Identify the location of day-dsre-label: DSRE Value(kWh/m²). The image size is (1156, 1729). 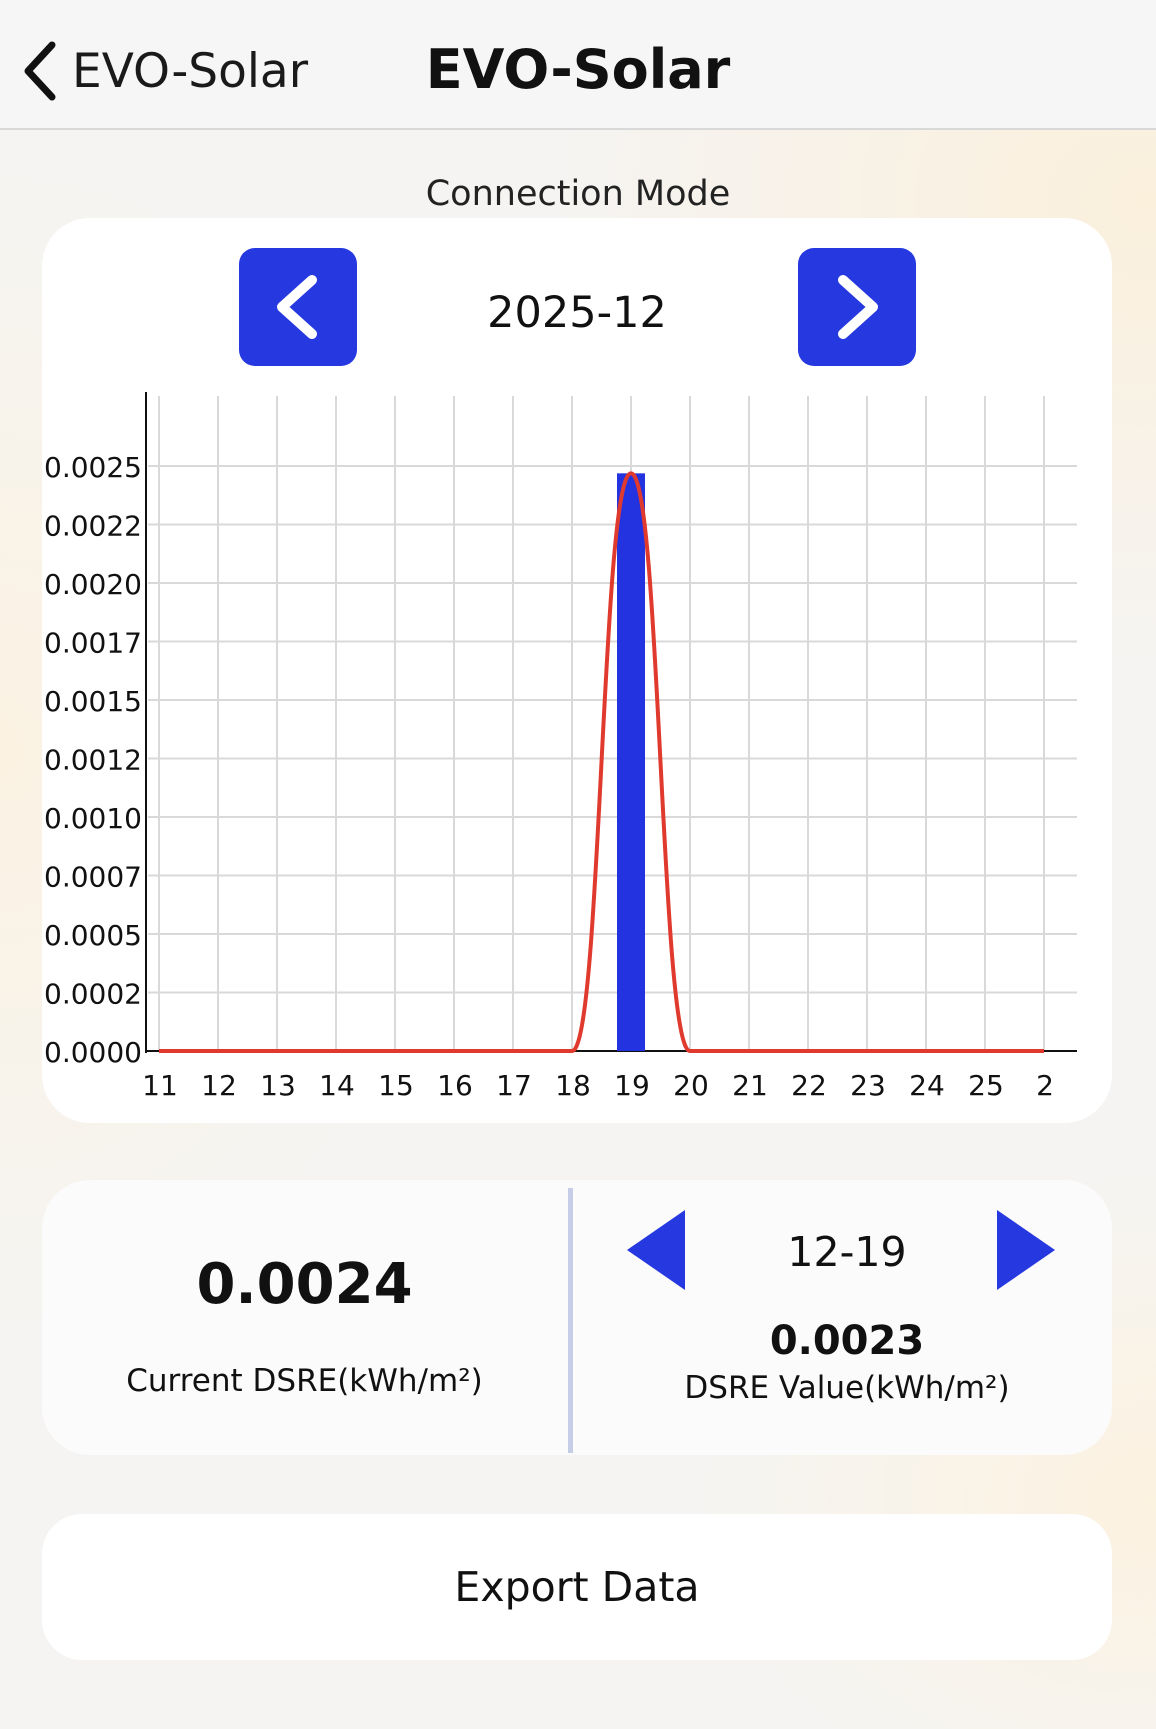
(847, 1388).